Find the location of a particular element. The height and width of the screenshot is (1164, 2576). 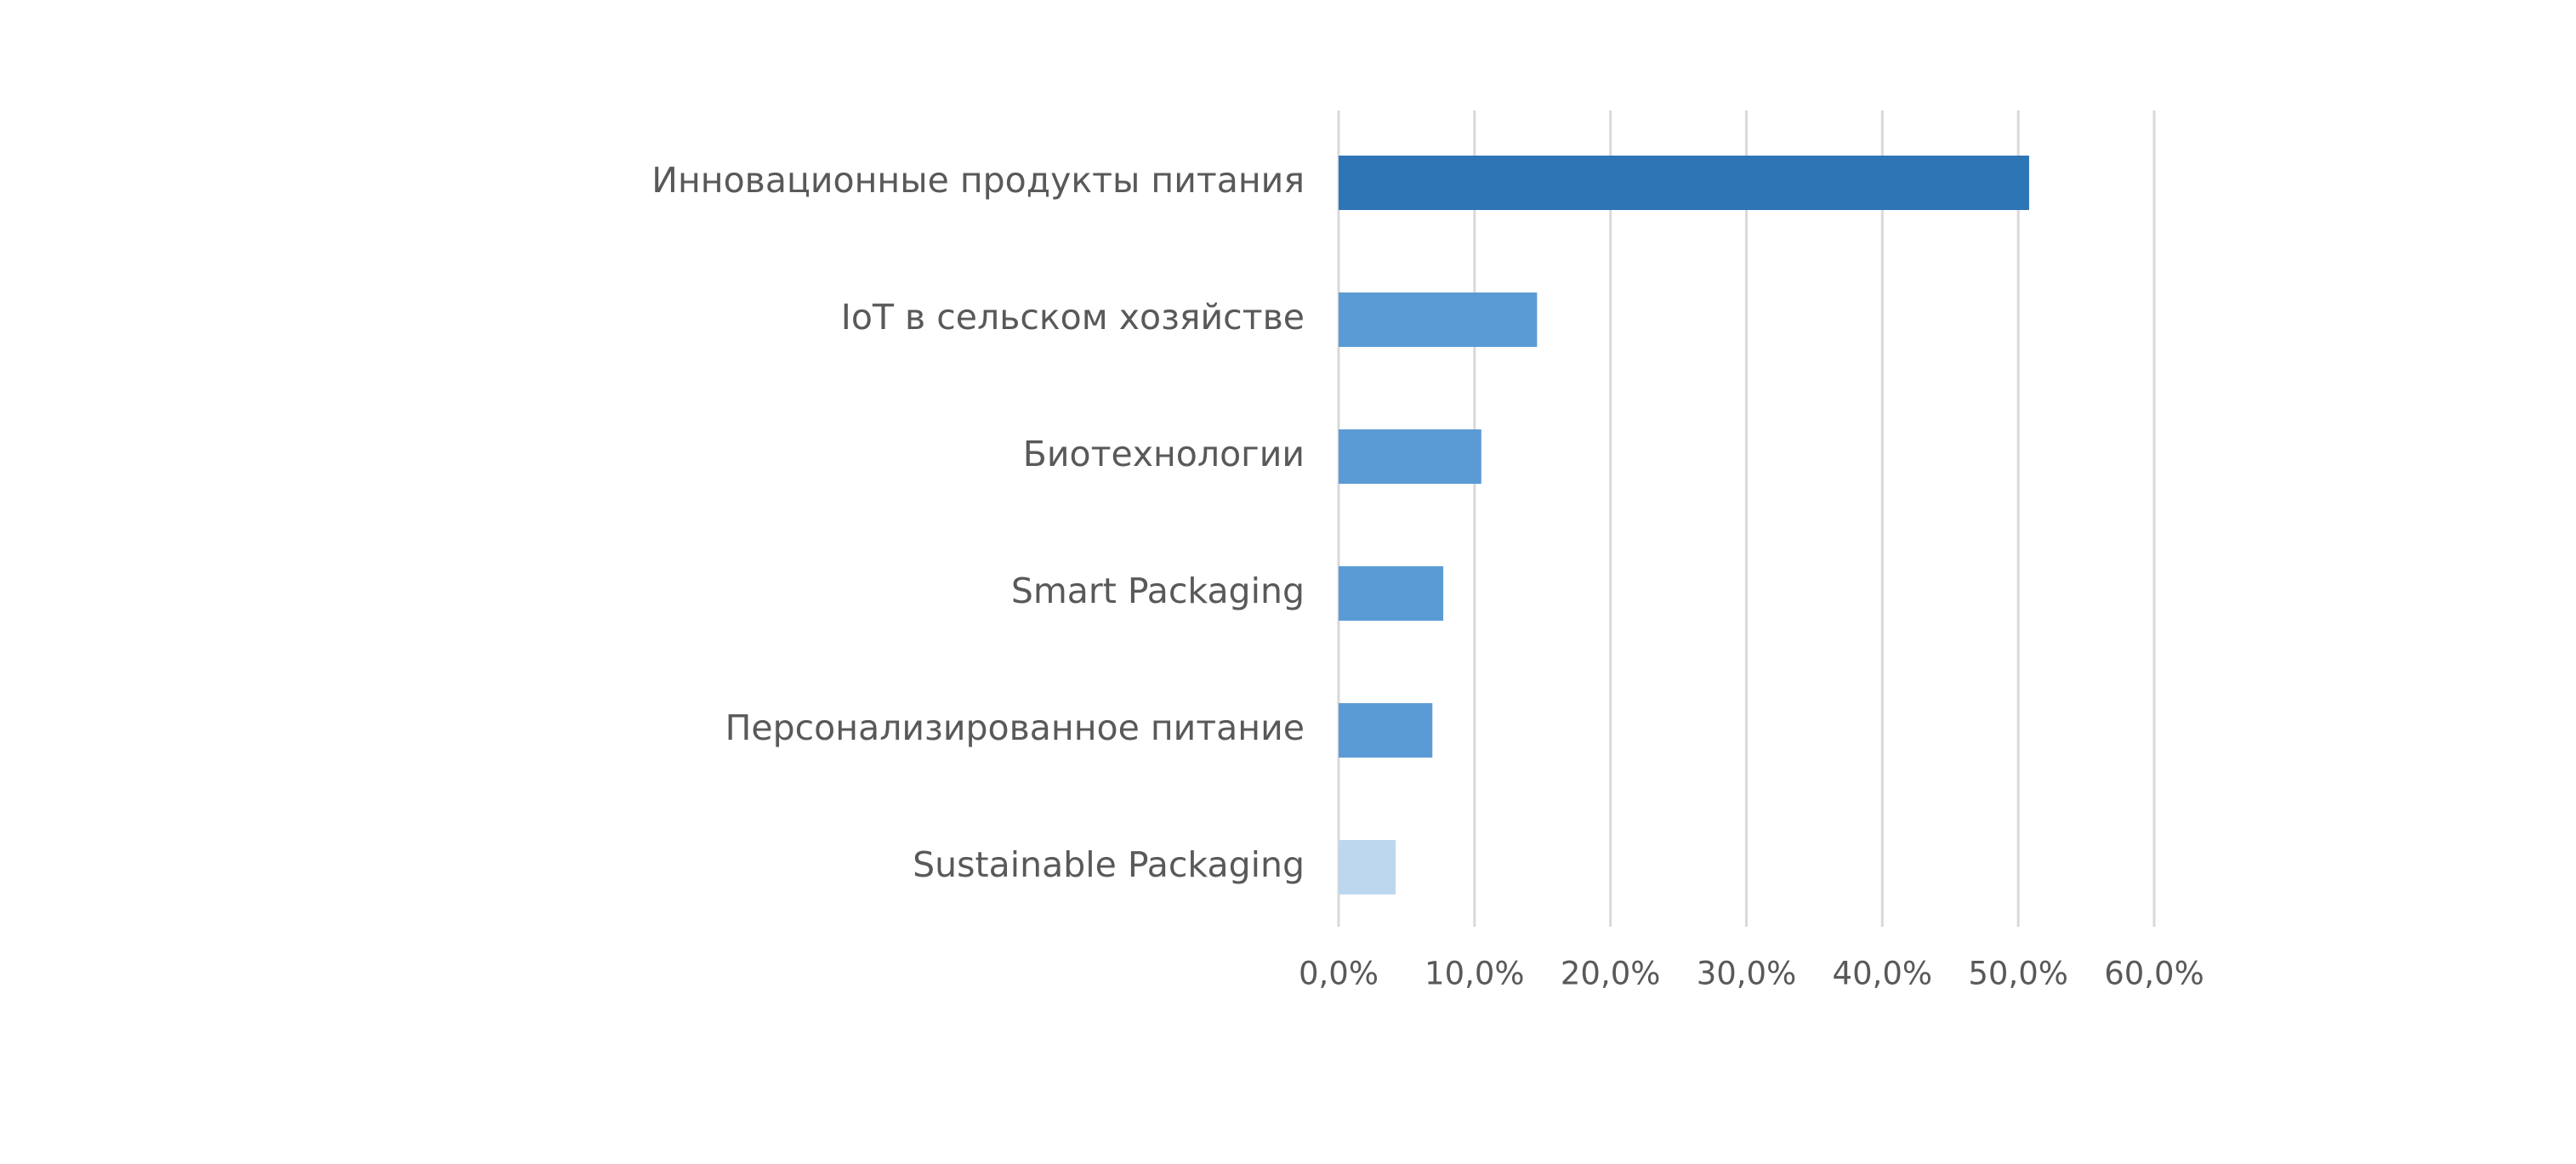

category-label: IoT в сельском хозяйстве is located at coordinates (1073, 317).